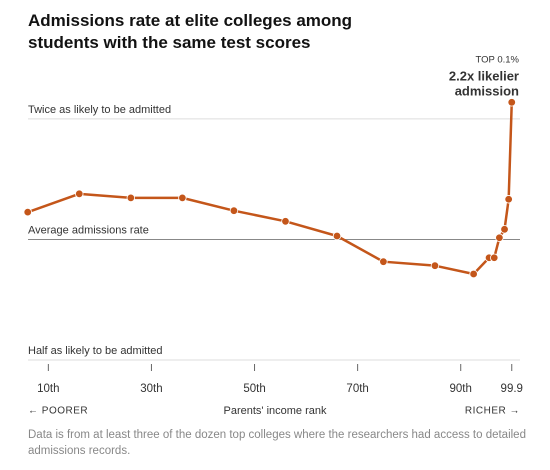 The width and height of the screenshot is (550, 470). I want to click on y-tick-label: Half as likely to be admitted, so click(95, 351).